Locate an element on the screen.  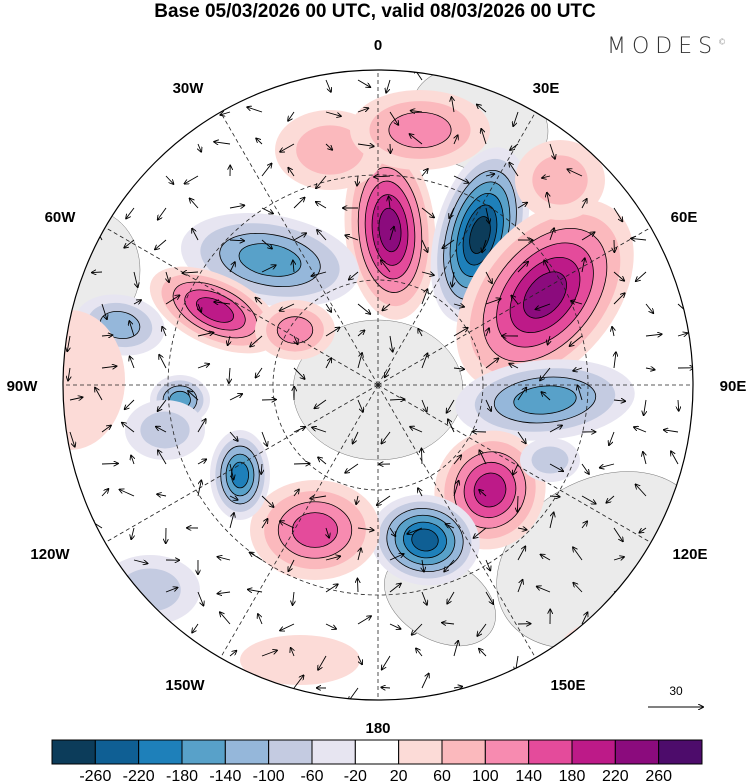
colorbar-label: 140 is located at coordinates (528, 775).